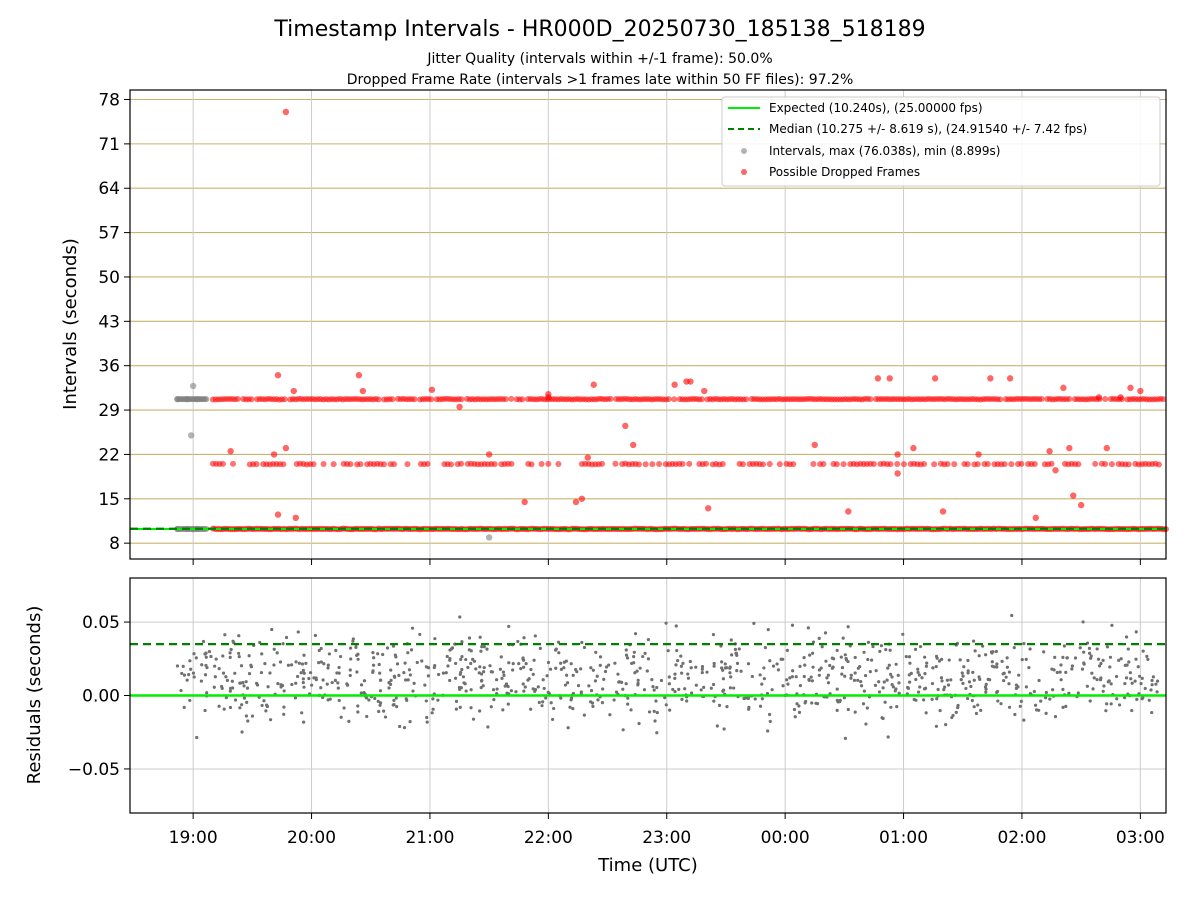  I want to click on residual-y-tick-label: 0.00, so click(101, 697).